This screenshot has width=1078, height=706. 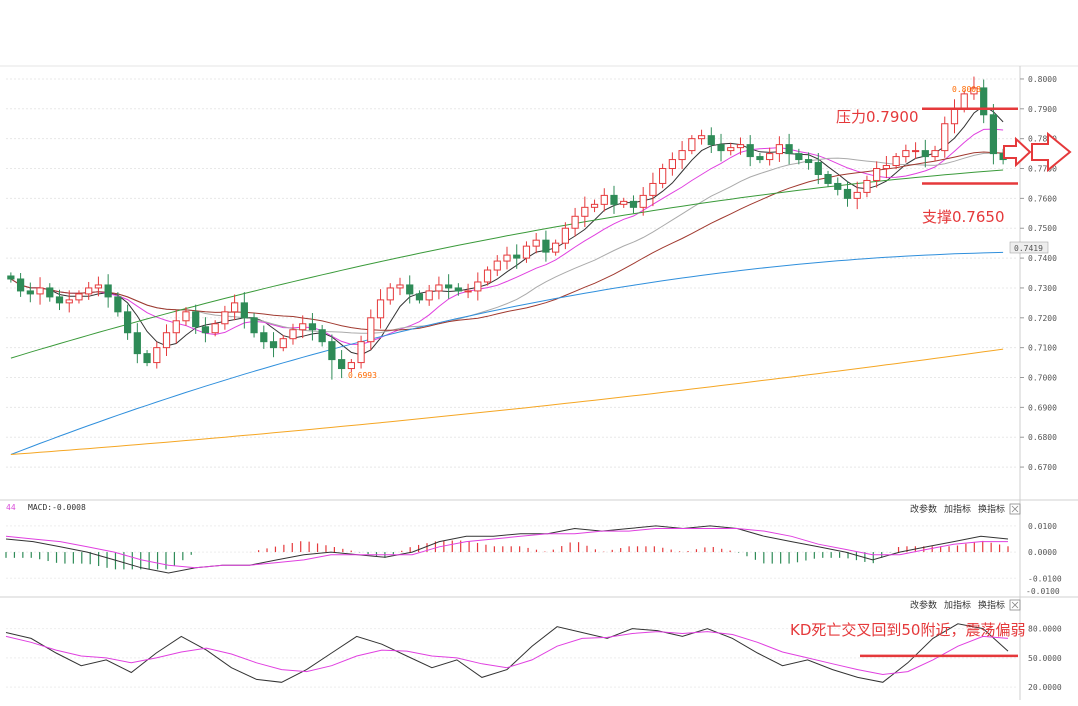 What do you see at coordinates (1042, 348) in the screenshot?
I see `price-tick-label: 0.7100` at bounding box center [1042, 348].